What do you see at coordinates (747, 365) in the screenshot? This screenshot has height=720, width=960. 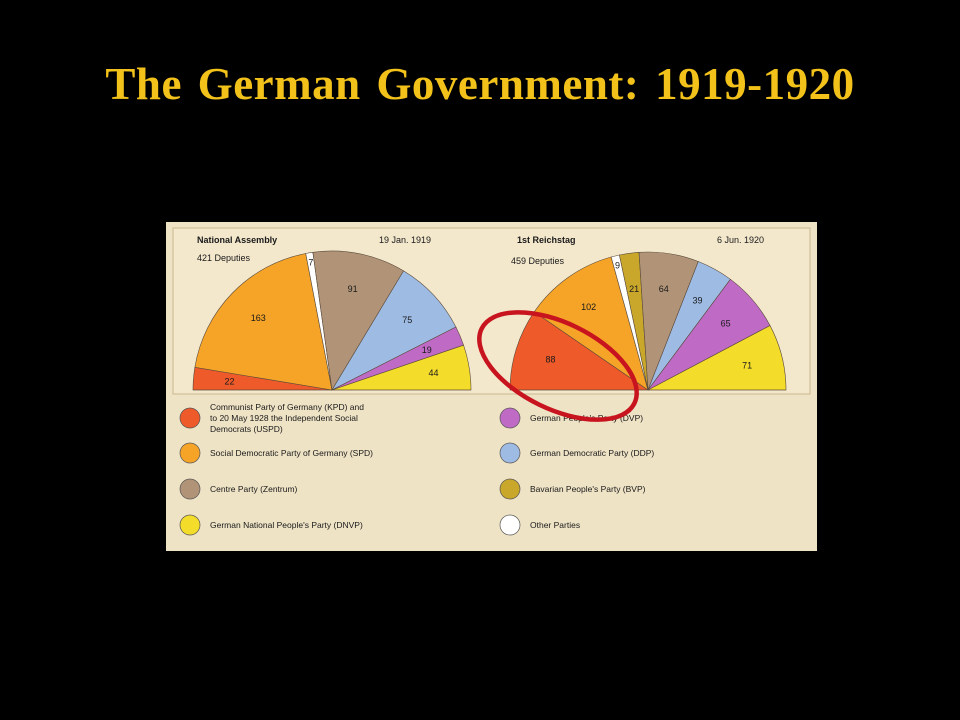 I see `chart2-label-dnvp: 71` at bounding box center [747, 365].